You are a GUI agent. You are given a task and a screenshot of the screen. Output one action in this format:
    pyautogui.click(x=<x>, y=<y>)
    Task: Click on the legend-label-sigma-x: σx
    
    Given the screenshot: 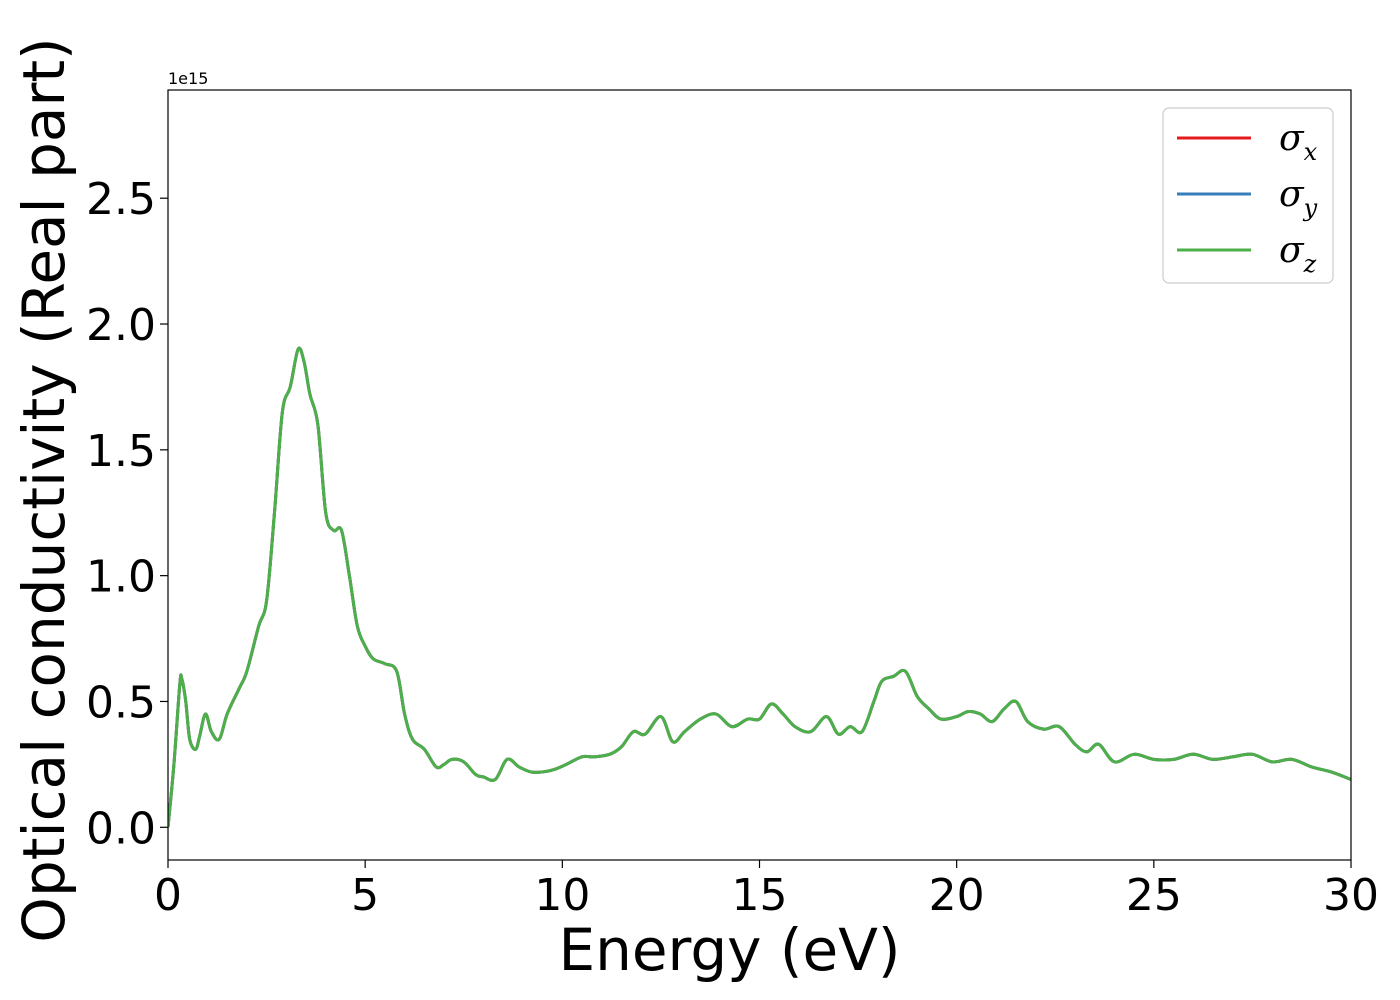 What is the action you would take?
    pyautogui.click(x=1298, y=142)
    